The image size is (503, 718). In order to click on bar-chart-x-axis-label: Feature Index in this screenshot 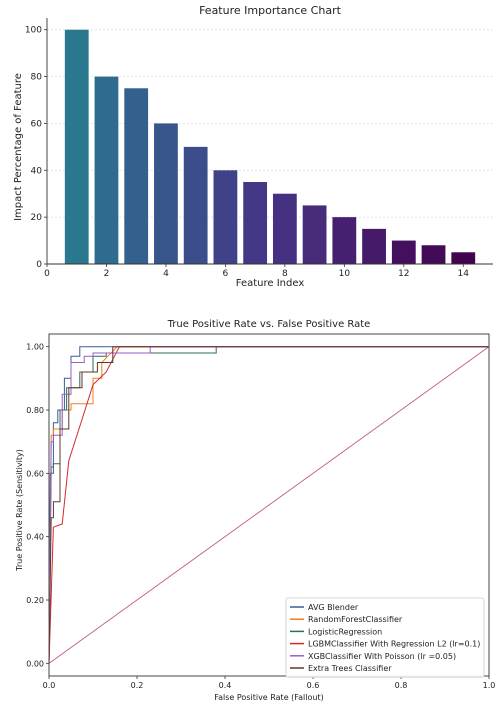, I will do `click(270, 283)`.